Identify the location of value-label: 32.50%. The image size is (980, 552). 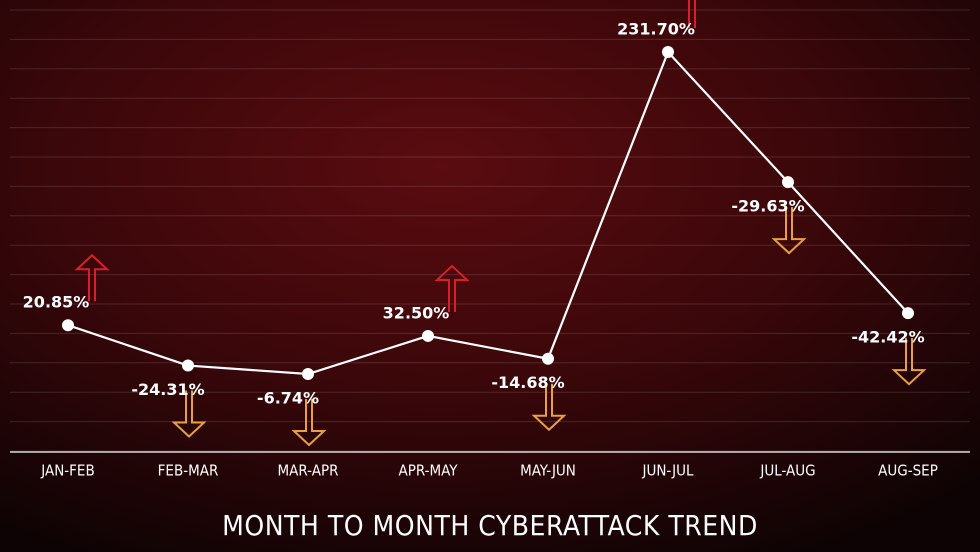
(416, 312).